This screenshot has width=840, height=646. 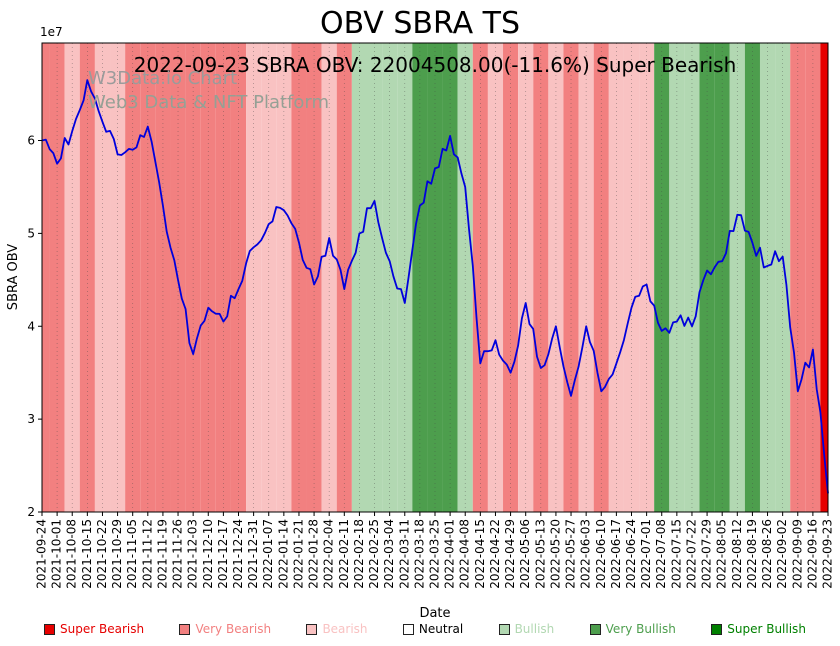 What do you see at coordinates (31, 141) in the screenshot?
I see `y-tick-label: 6` at bounding box center [31, 141].